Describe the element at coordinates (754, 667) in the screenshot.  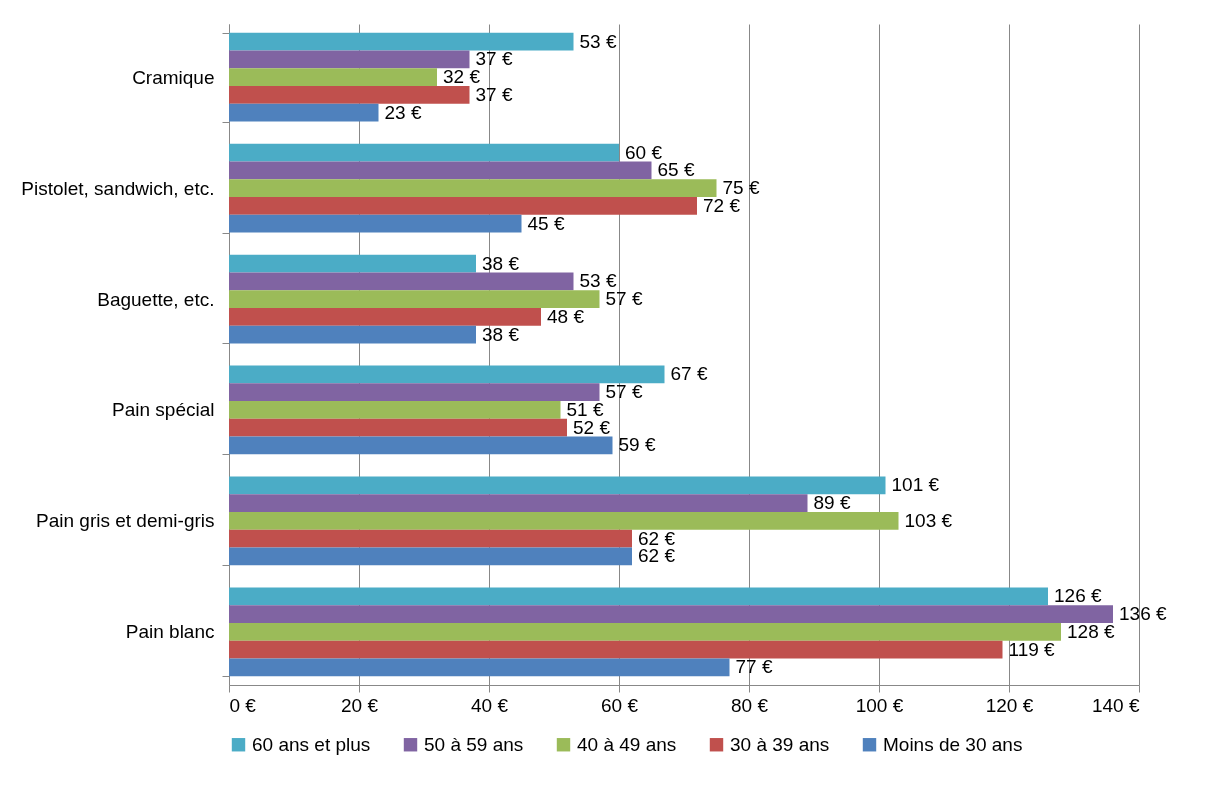
I see `data-label: 77 €` at that location.